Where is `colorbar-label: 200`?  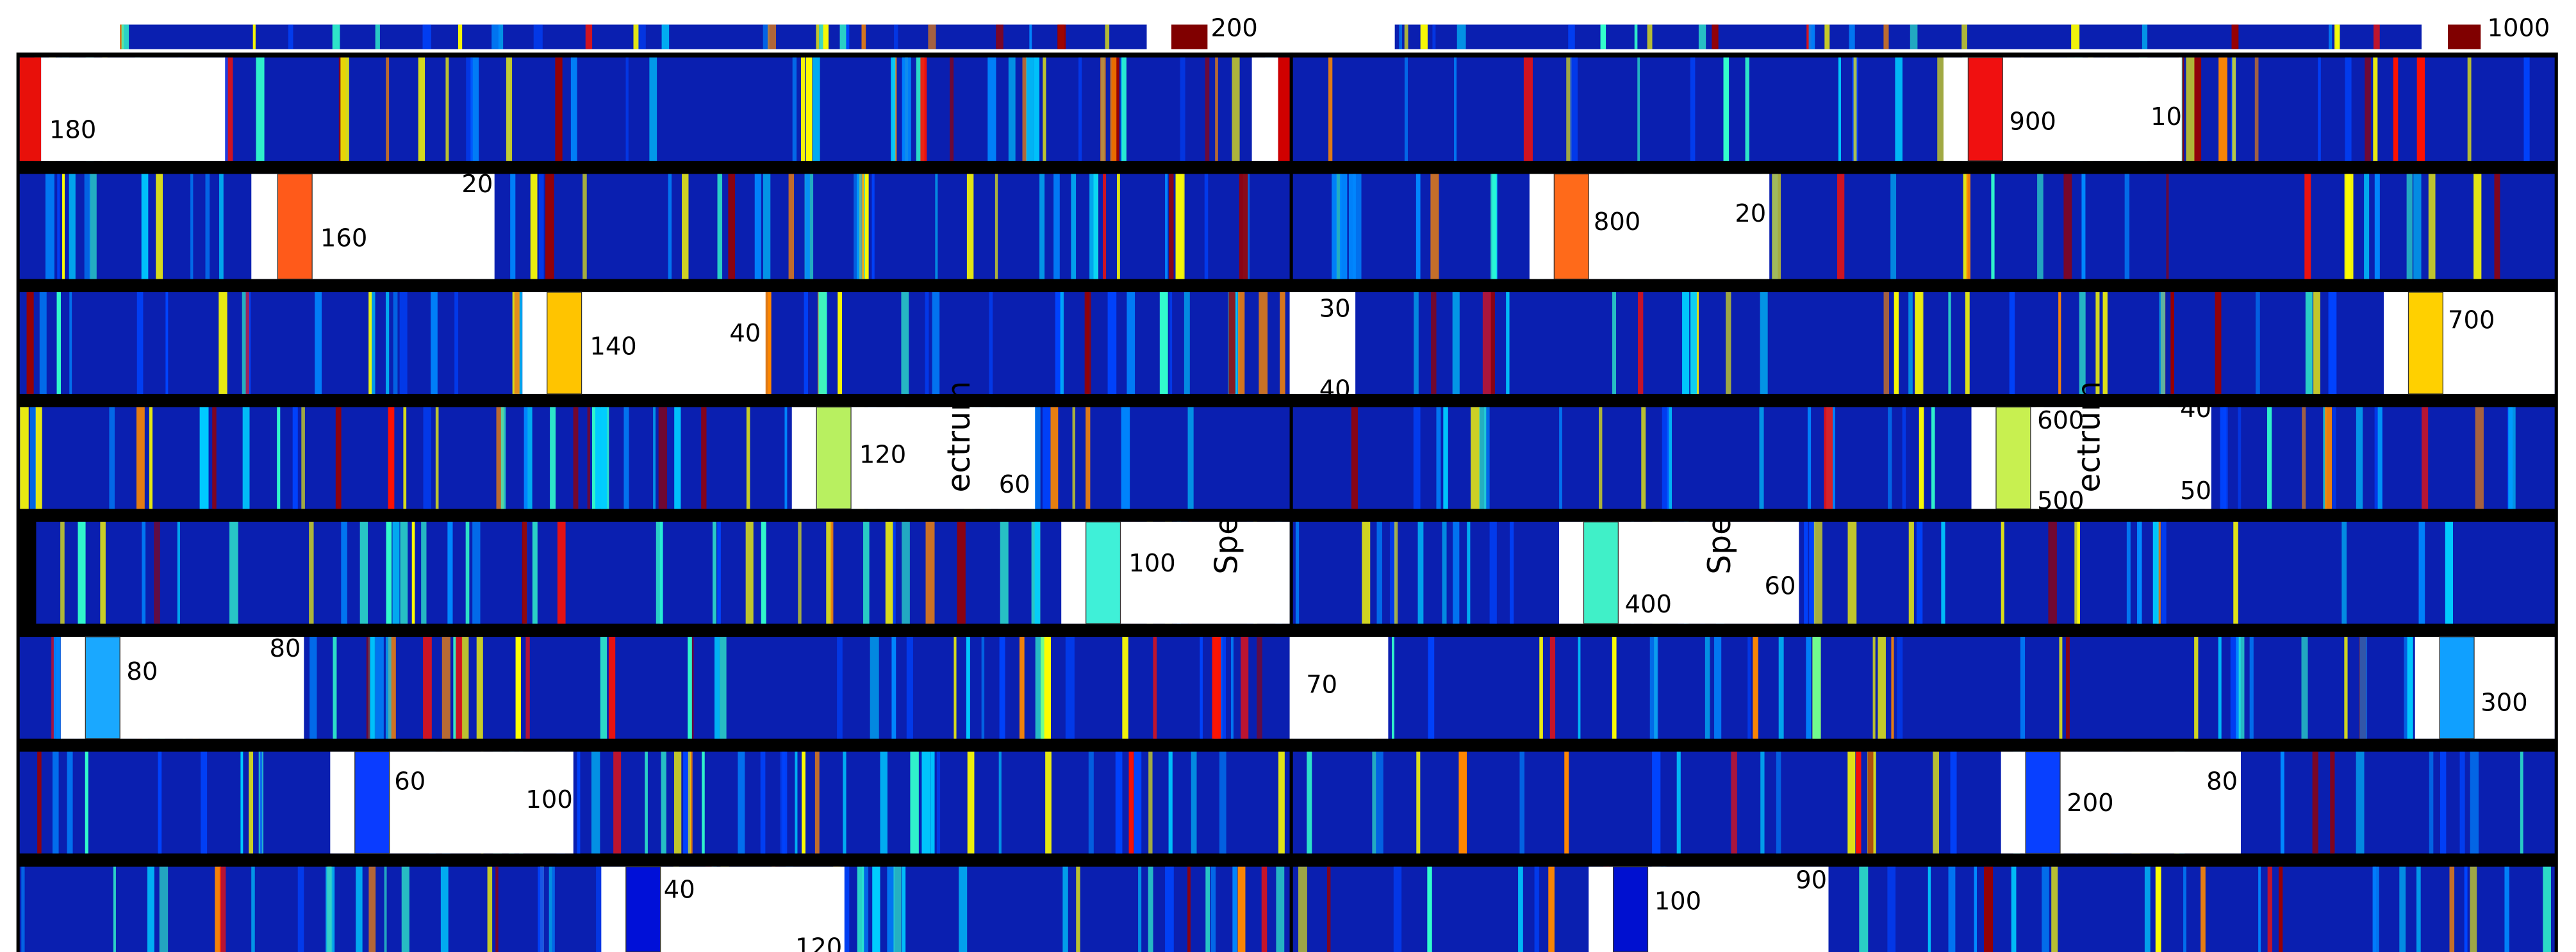 colorbar-label: 200 is located at coordinates (1234, 28).